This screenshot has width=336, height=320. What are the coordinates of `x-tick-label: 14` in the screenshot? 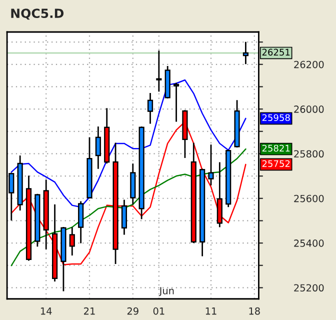 It's located at (46, 311).